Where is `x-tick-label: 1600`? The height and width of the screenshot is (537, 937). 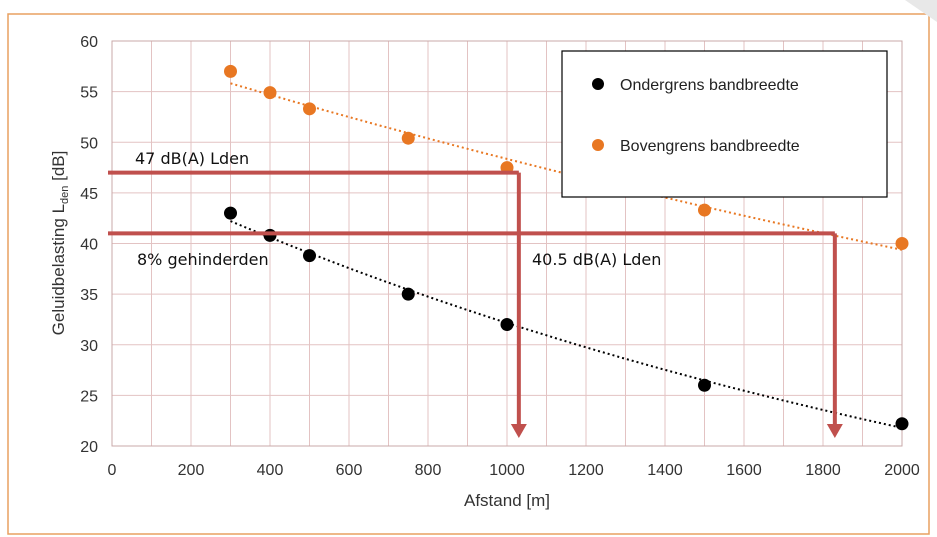
x-tick-label: 1600 is located at coordinates (744, 470).